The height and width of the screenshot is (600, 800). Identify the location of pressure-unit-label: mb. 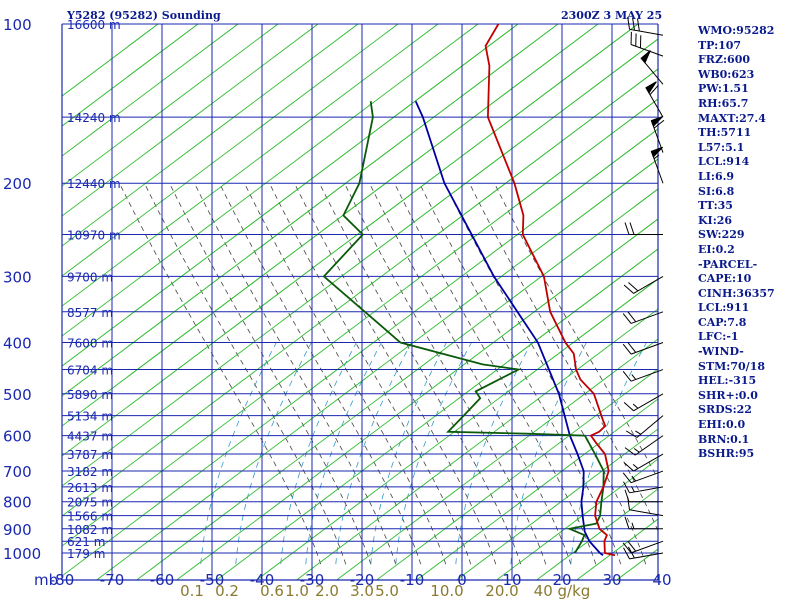
(46, 580).